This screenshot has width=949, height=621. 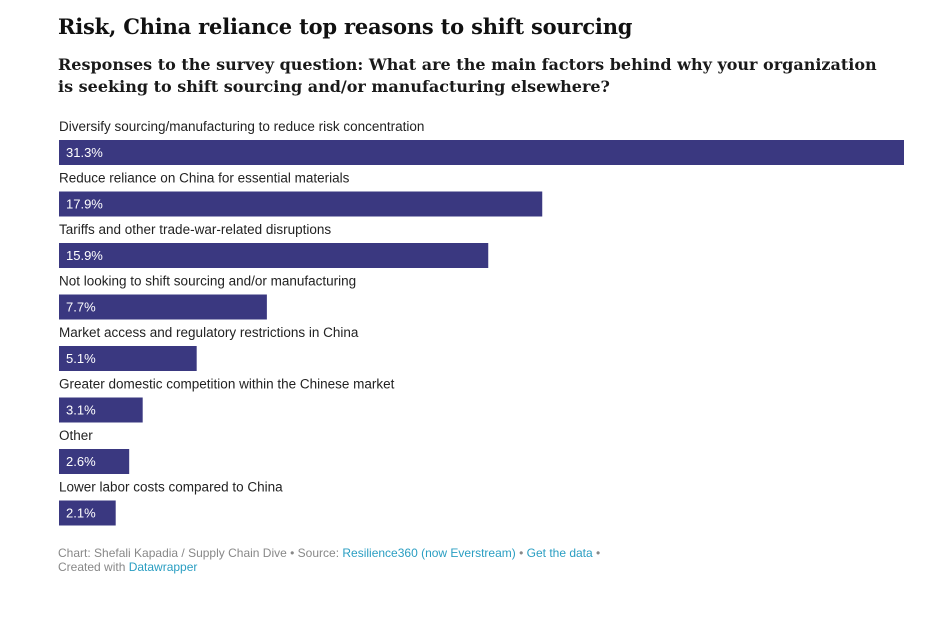 I want to click on get-the-data-link: Get the data, so click(x=559, y=553).